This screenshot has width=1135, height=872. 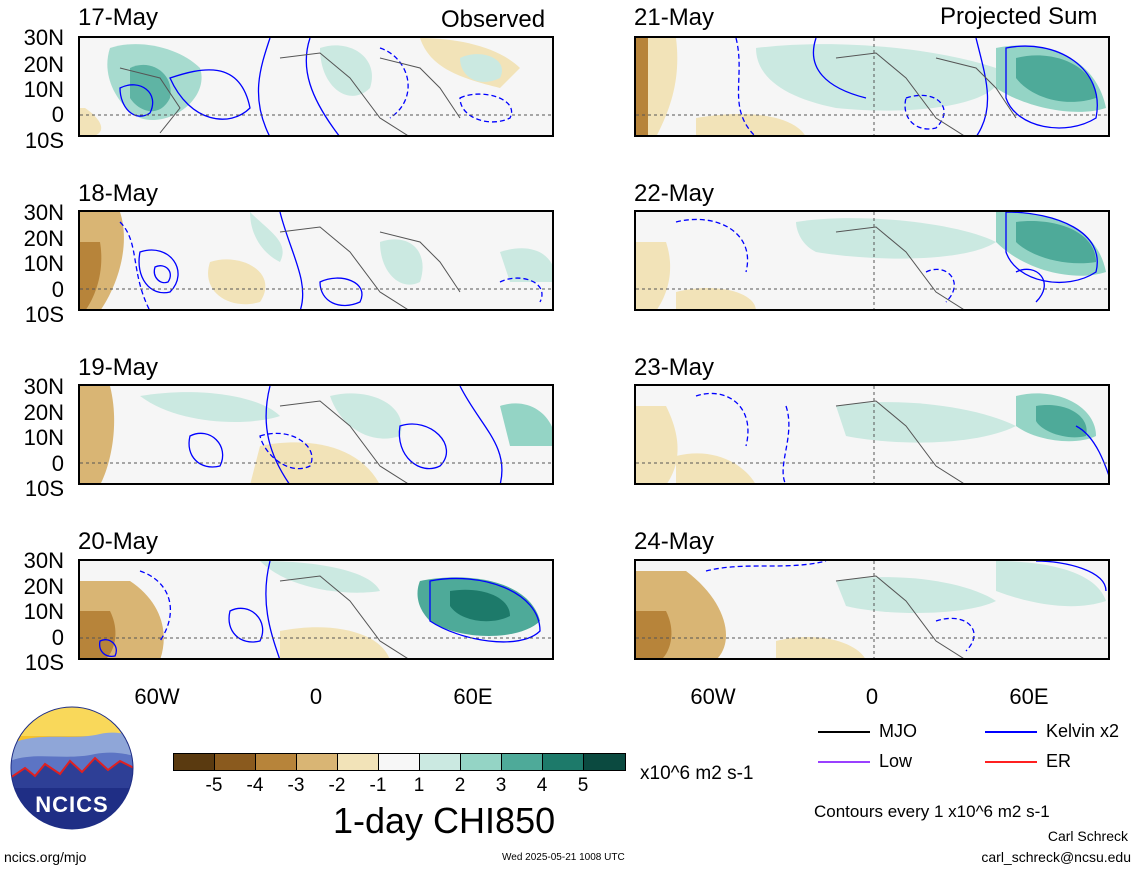 I want to click on ncics-logo: NCICS, so click(x=72, y=768).